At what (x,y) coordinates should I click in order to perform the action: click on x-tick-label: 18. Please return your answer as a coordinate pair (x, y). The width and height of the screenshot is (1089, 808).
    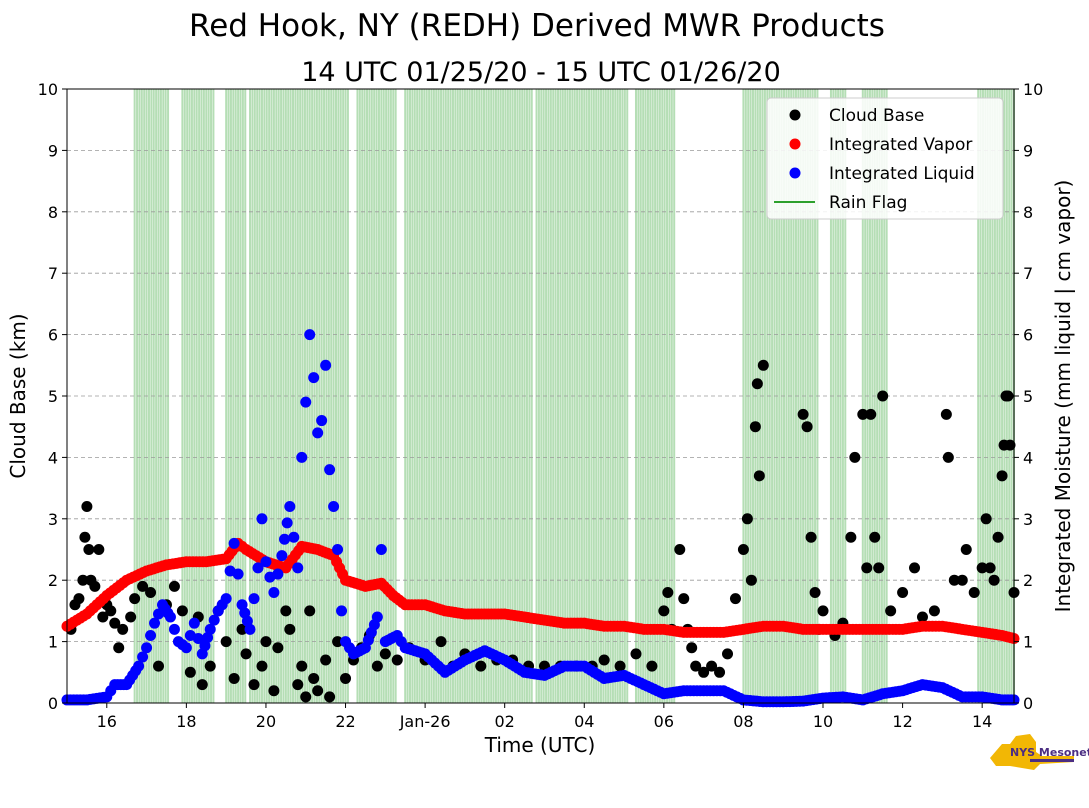
    Looking at the image, I should click on (186, 721).